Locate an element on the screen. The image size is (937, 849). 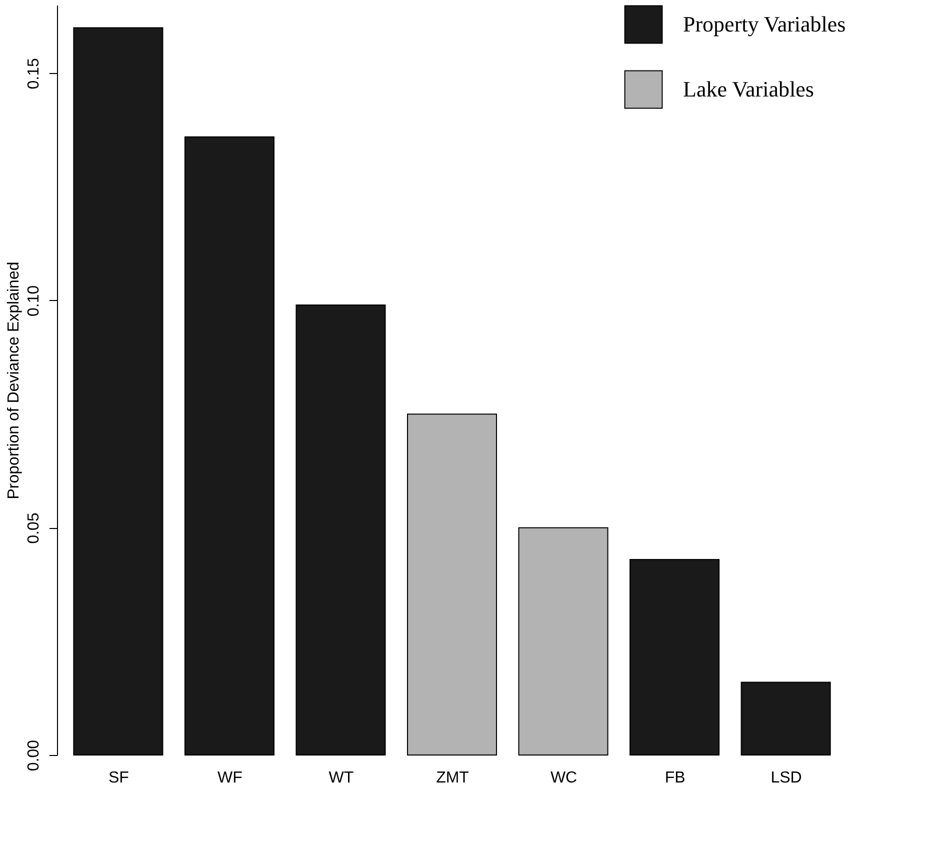
y-tick-label: 0.10 is located at coordinates (34, 301).